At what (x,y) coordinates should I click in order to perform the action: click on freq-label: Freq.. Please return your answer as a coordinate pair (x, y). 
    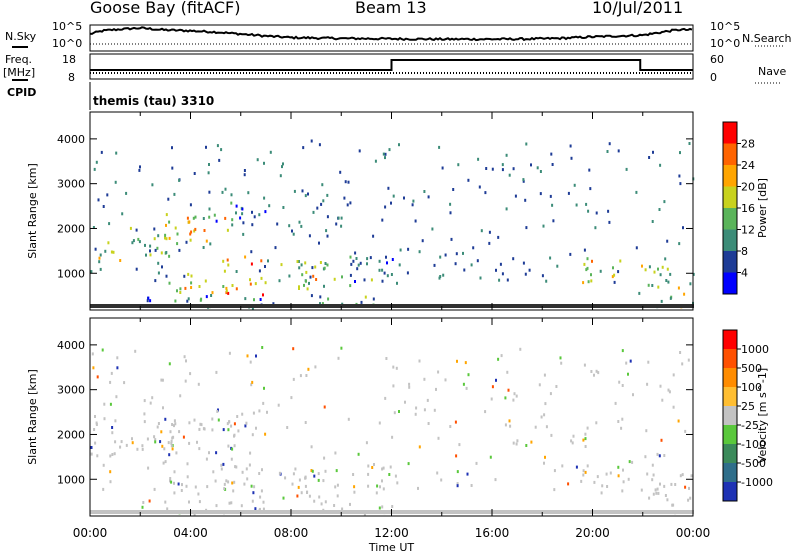
    Looking at the image, I should click on (19, 59).